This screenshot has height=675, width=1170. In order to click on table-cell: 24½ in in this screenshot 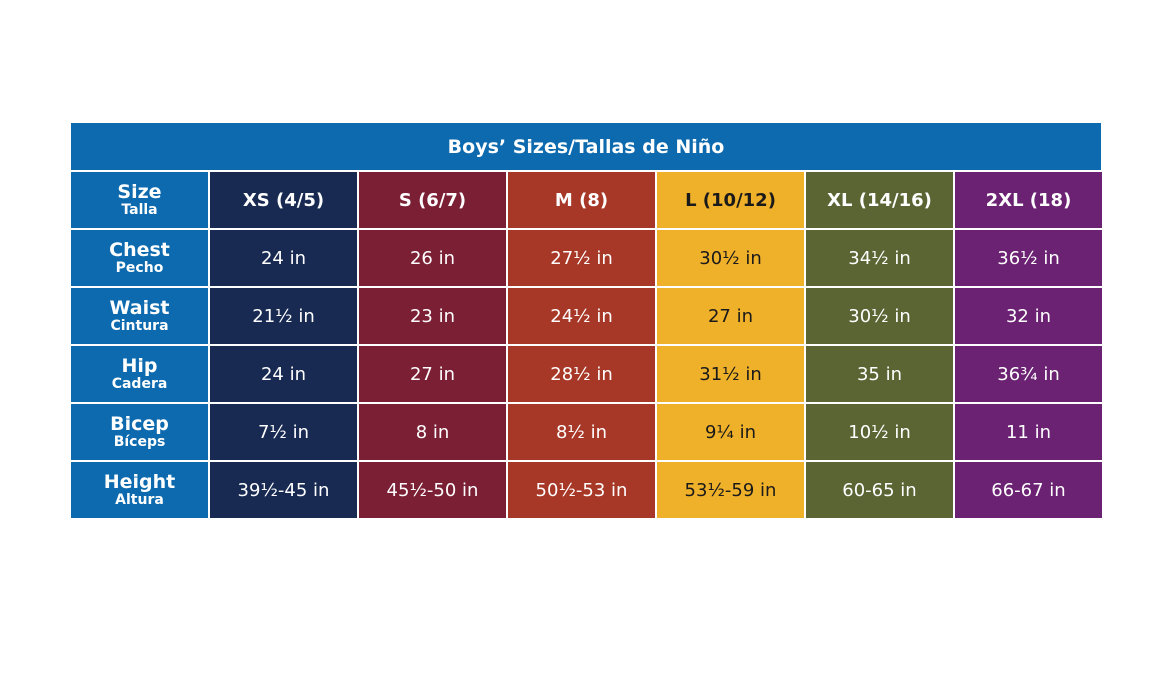, I will do `click(581, 316)`.